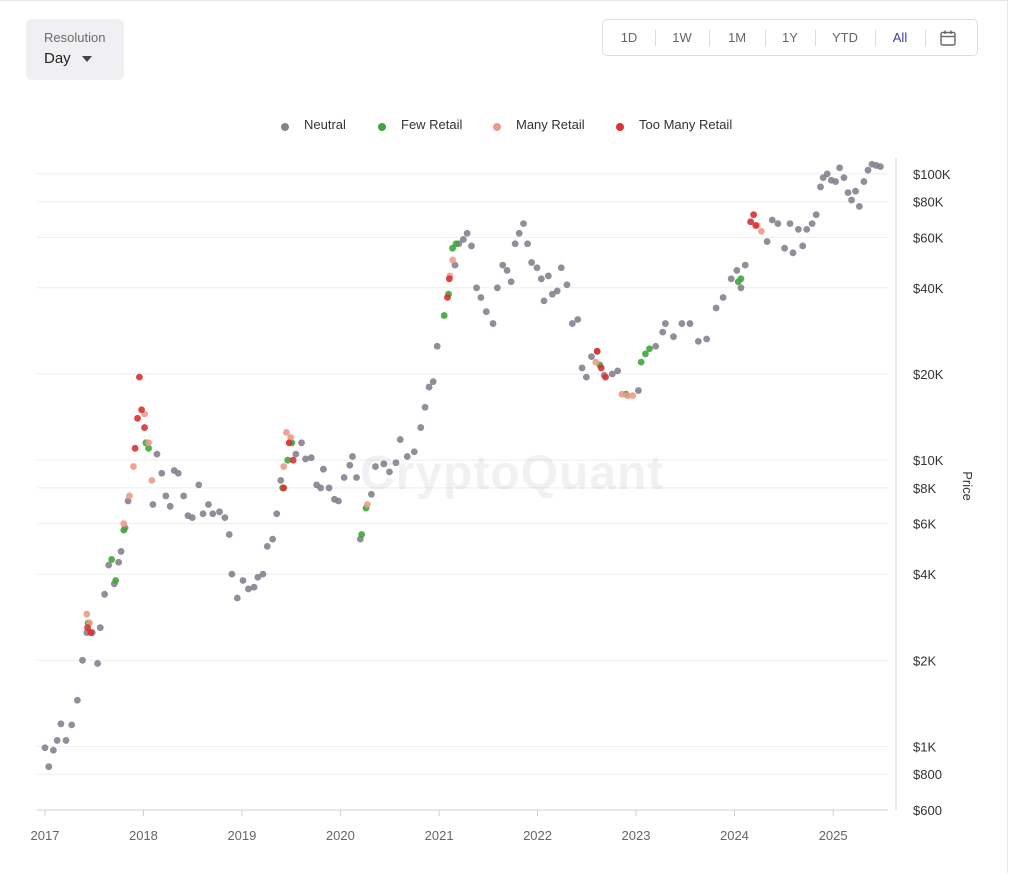 Image resolution: width=1009 pixels, height=874 pixels. What do you see at coordinates (790, 37) in the screenshot?
I see `range-button-1y: 1Y` at bounding box center [790, 37].